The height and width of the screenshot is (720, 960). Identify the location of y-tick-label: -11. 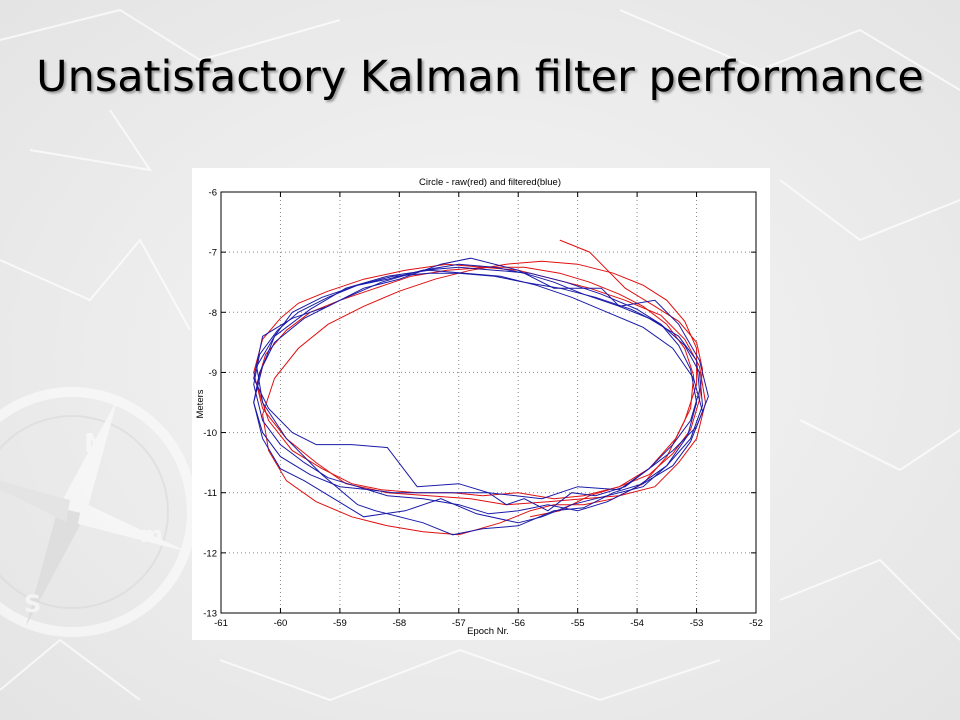
(210, 493).